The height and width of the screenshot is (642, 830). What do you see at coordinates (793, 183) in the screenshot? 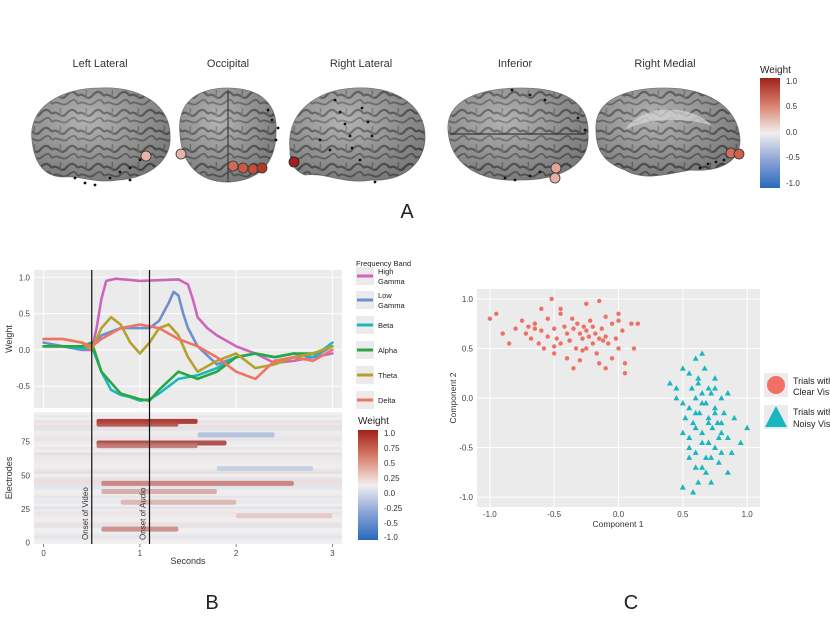
I see `weight-tick: -1.0` at bounding box center [793, 183].